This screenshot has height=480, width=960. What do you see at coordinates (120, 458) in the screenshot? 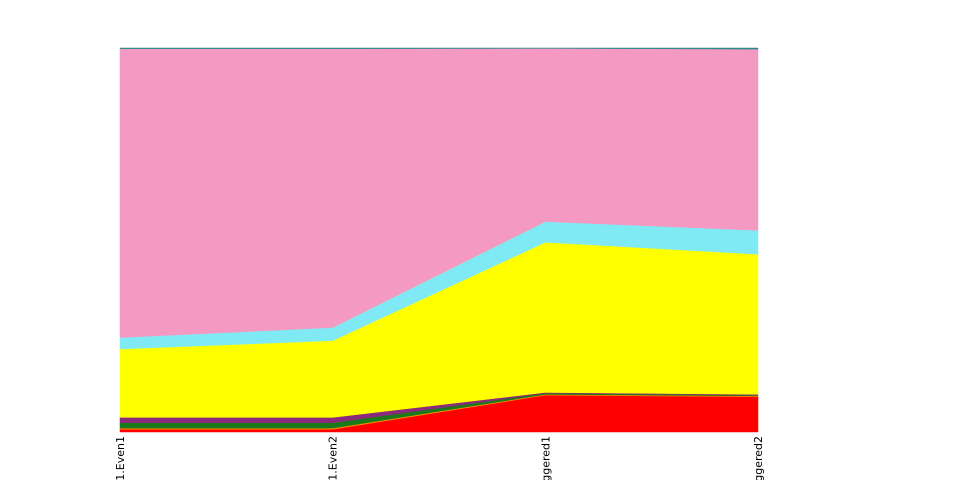
I see `x-tick-label: 1.Even1` at bounding box center [120, 458].